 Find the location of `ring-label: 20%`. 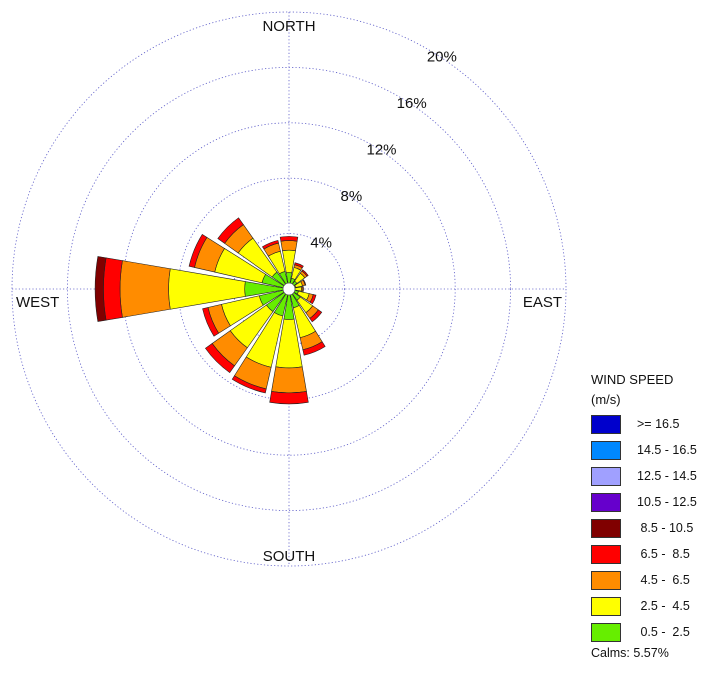

ring-label: 20% is located at coordinates (442, 57).